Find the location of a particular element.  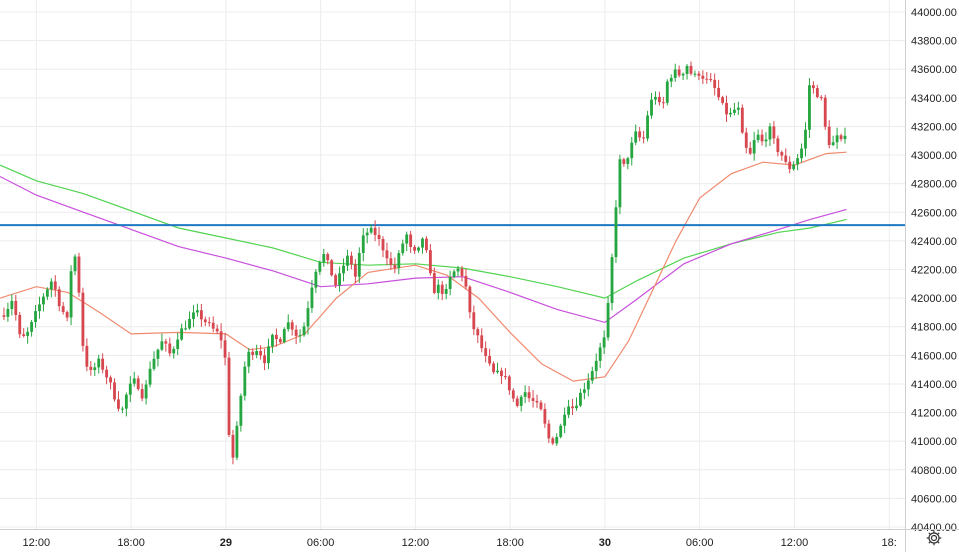

y-tick-label: 42800.00 is located at coordinates (934, 185).